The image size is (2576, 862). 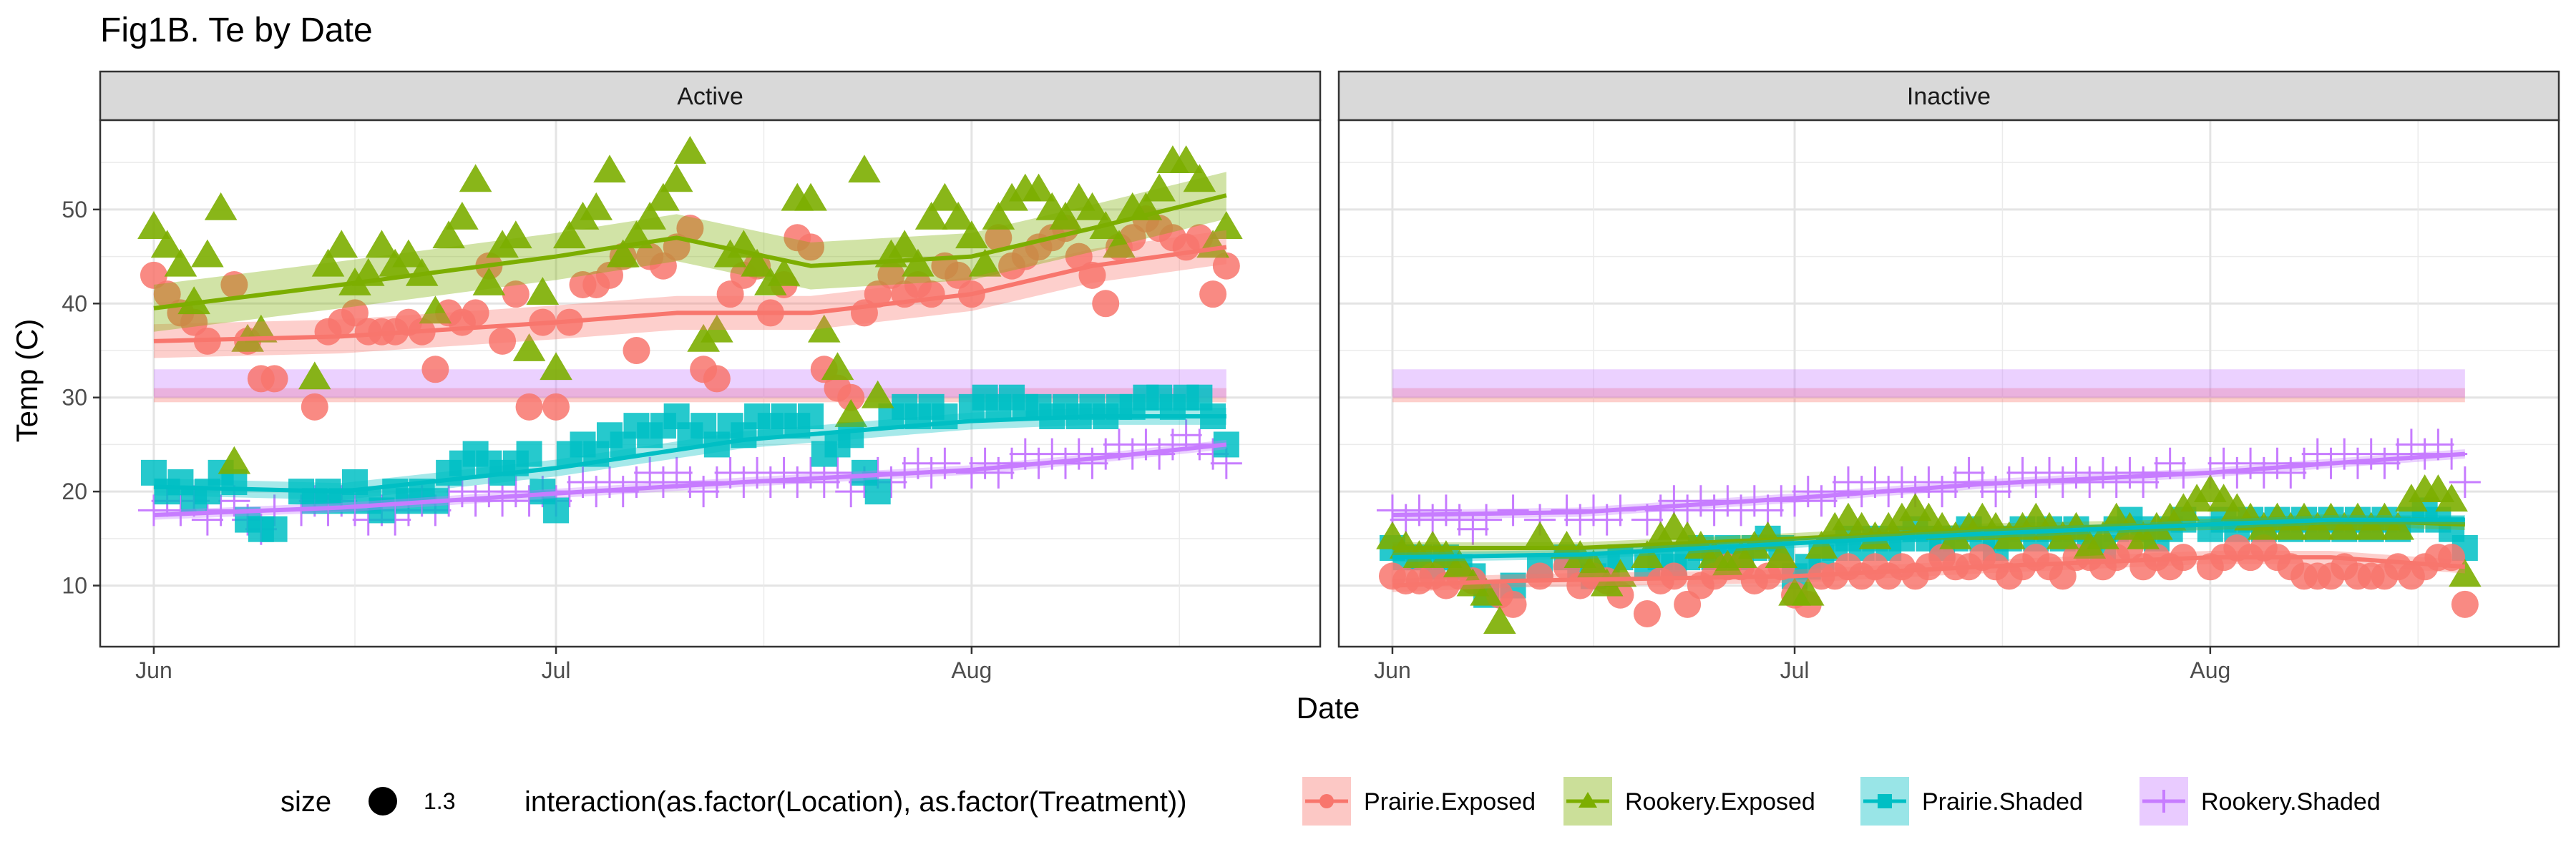 What do you see at coordinates (2002, 802) in the screenshot?
I see `legend-label: Prairie.Shaded` at bounding box center [2002, 802].